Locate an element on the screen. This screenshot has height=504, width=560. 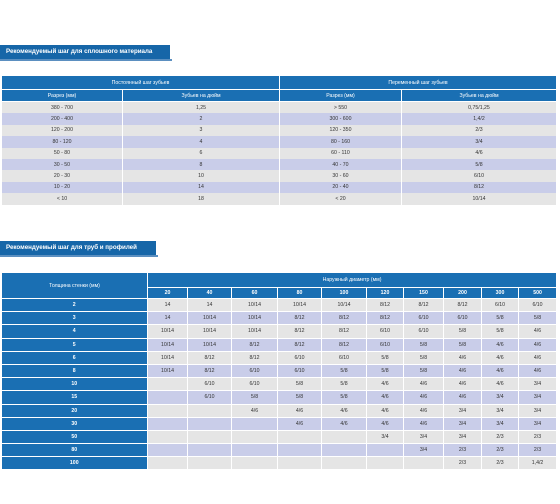
column-header-tpi-constant: Зубьев на дюйм is located at coordinates (201, 95).